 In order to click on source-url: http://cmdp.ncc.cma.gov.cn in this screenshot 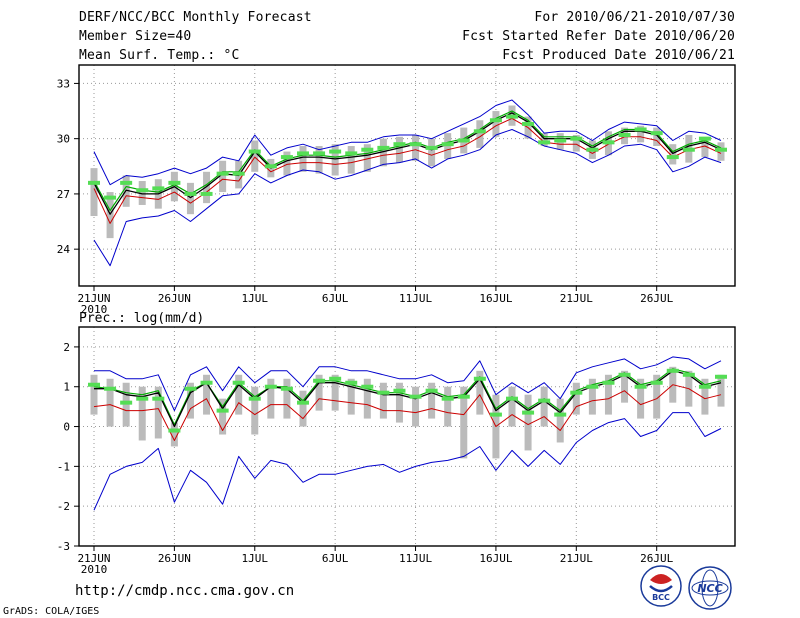, I will do `click(184, 591)`.